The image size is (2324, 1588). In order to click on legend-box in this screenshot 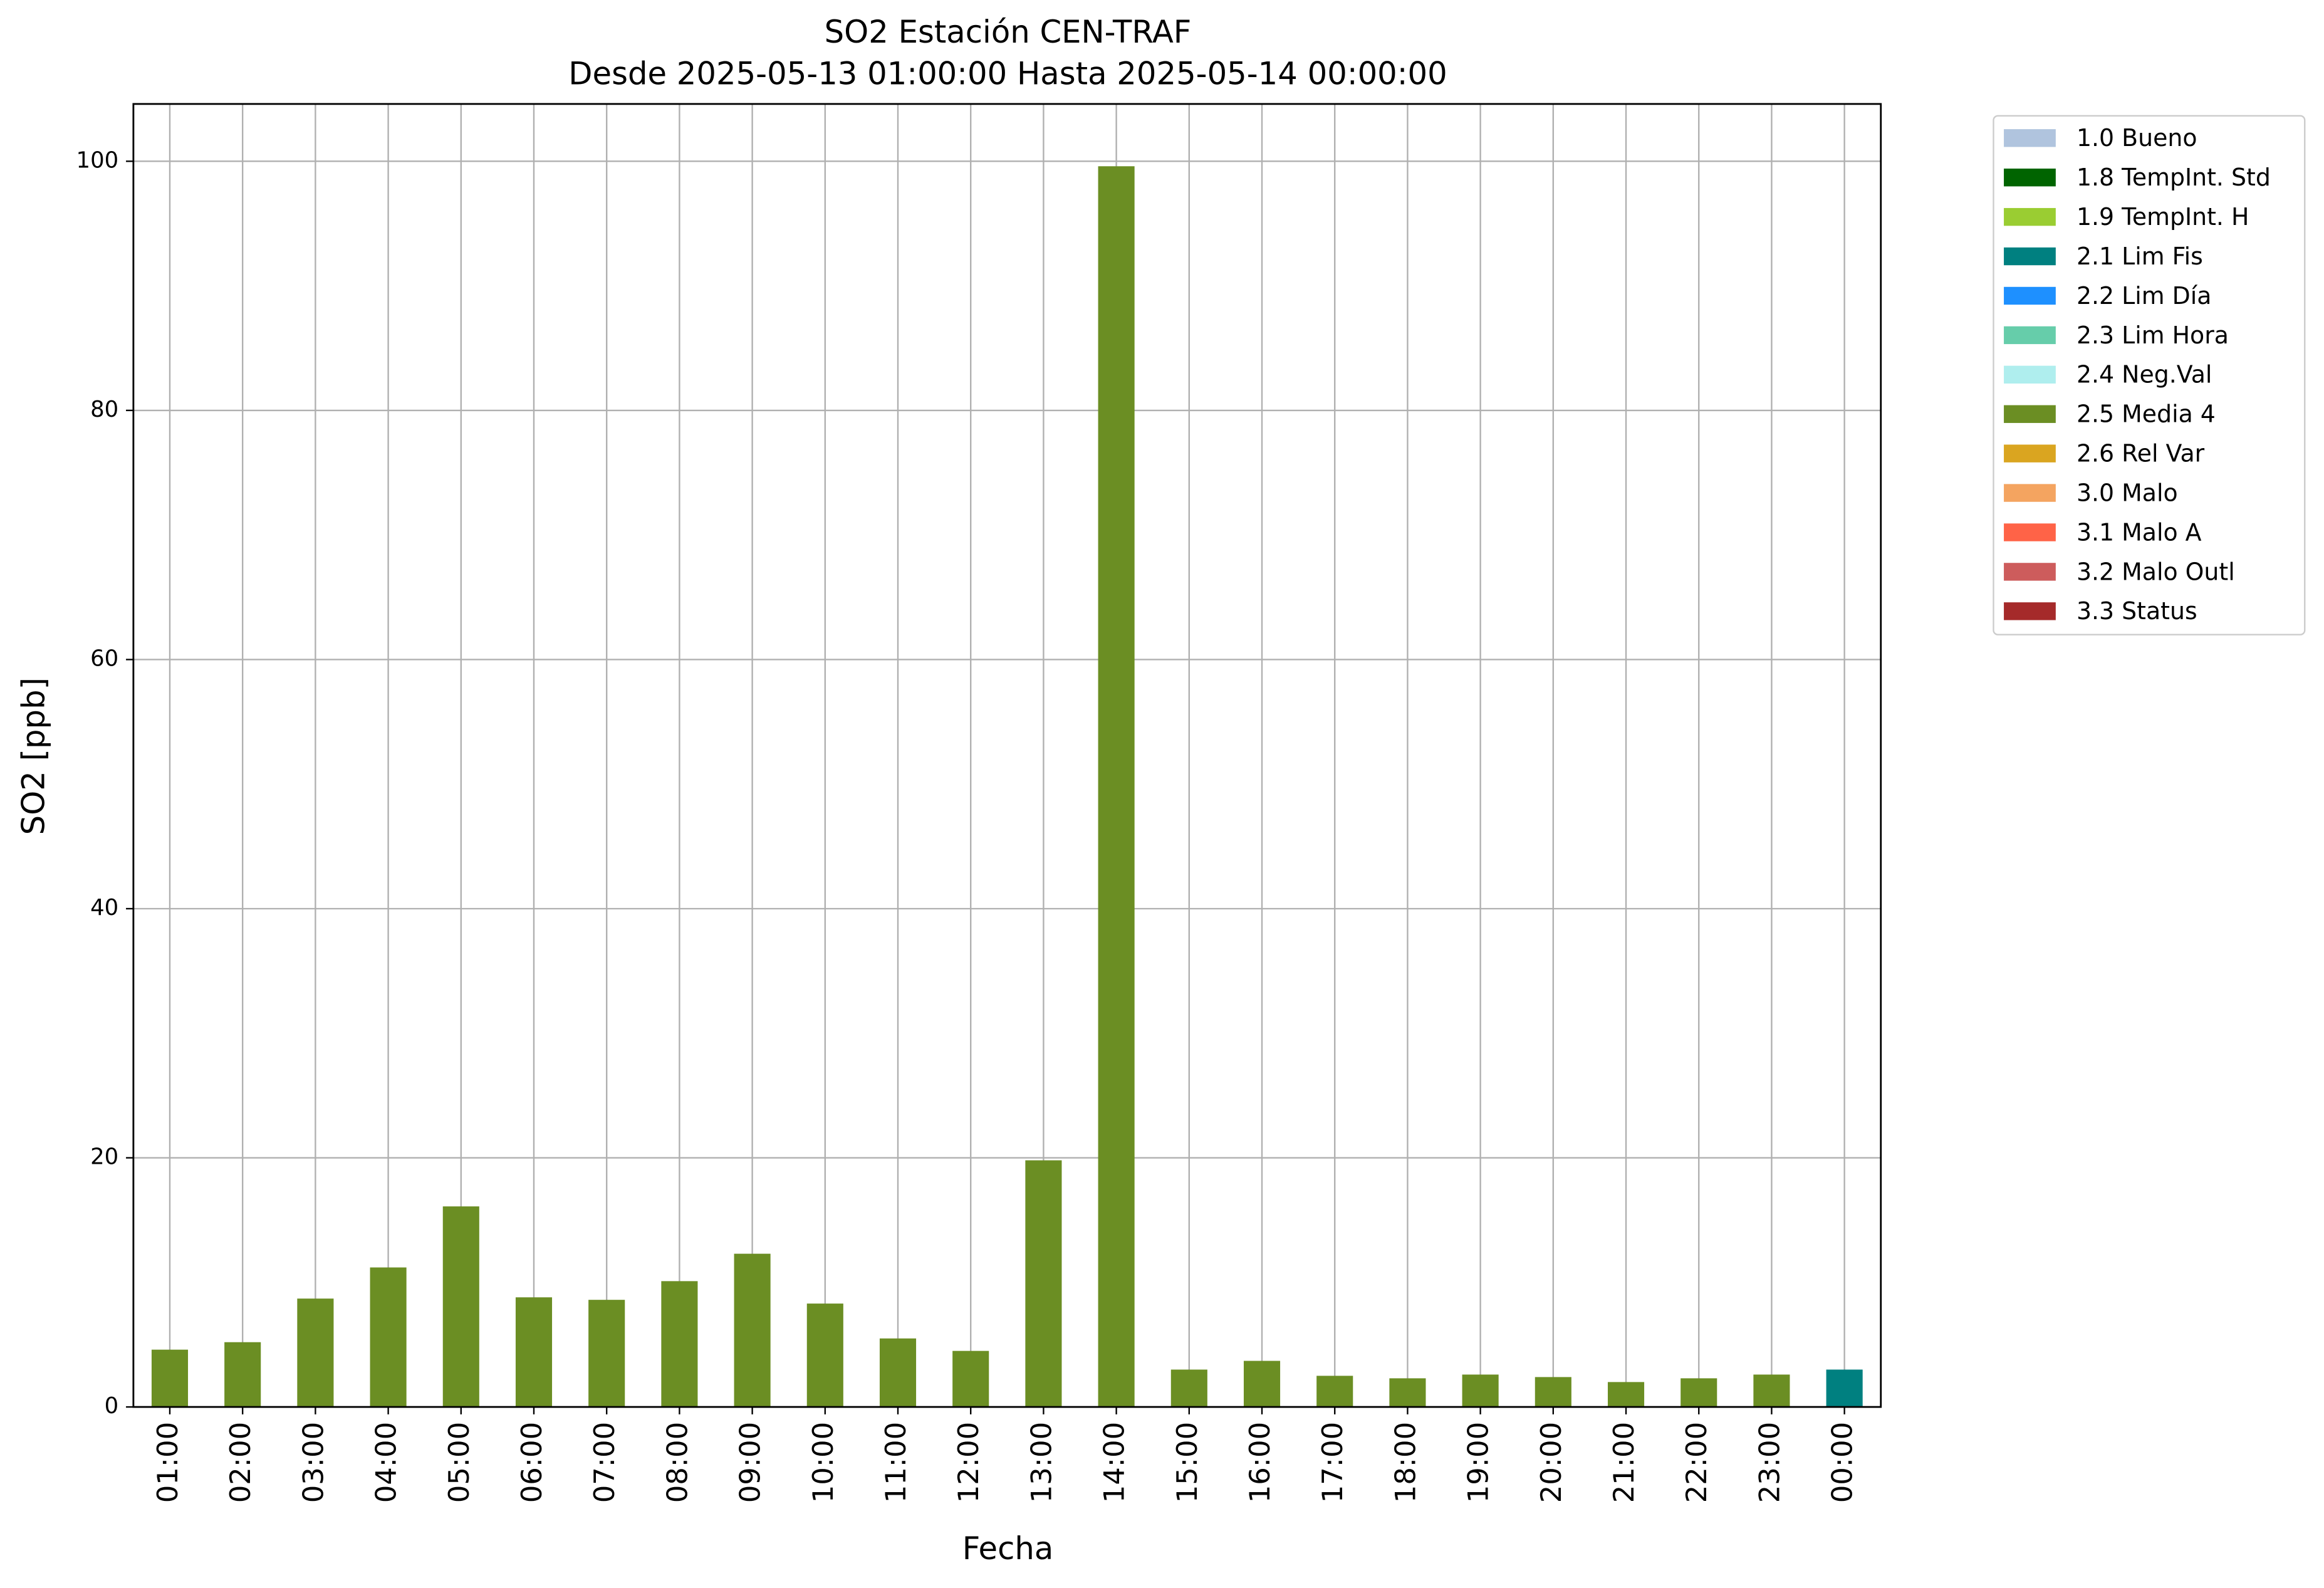, I will do `click(2149, 375)`.